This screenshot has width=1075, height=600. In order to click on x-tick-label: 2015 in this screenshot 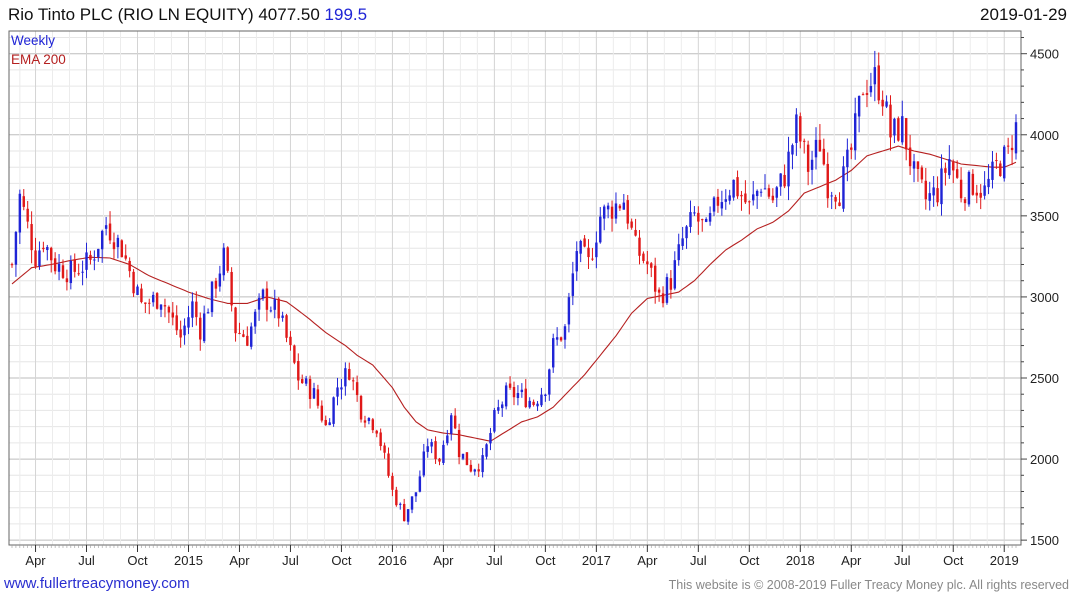, I will do `click(188, 560)`.